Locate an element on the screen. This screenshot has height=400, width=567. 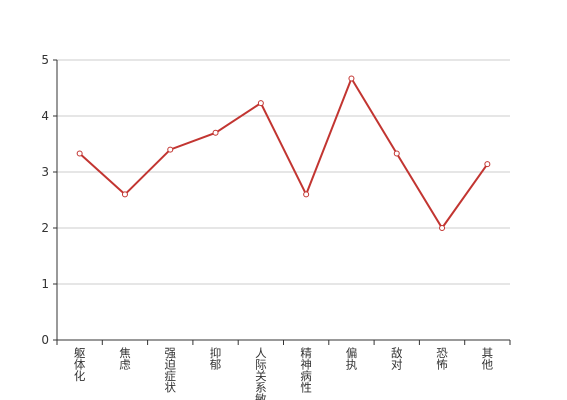
x-tick-label: 精神病性 is located at coordinates (306, 370).